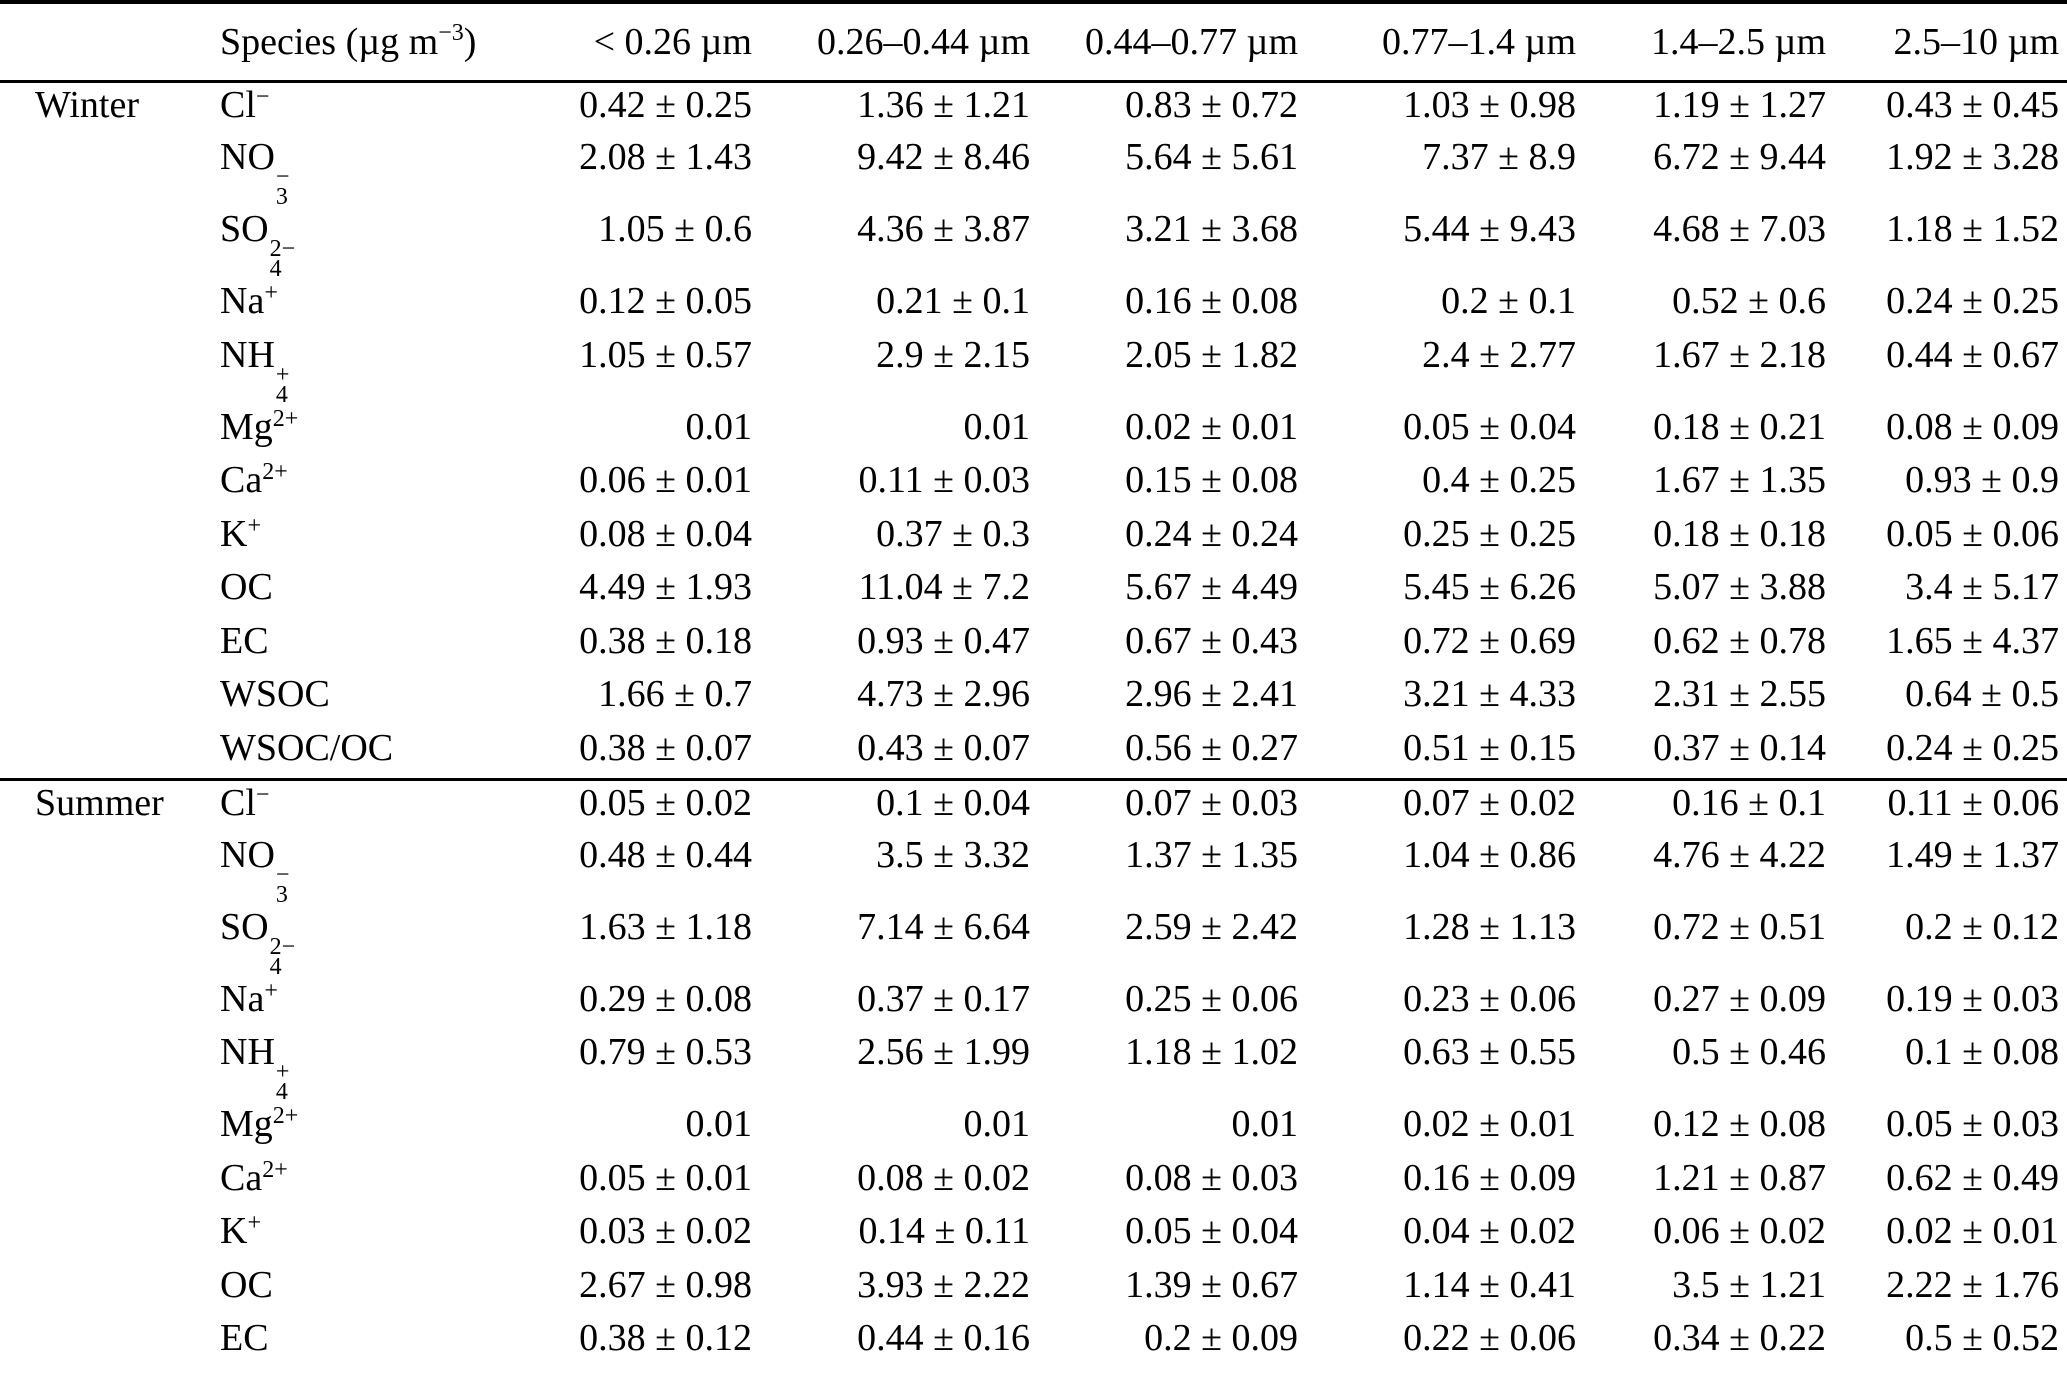 This screenshot has height=1376, width=2067. What do you see at coordinates (1950, 42) in the screenshot?
I see `col-header-bin-6: 2.5–10 µm` at bounding box center [1950, 42].